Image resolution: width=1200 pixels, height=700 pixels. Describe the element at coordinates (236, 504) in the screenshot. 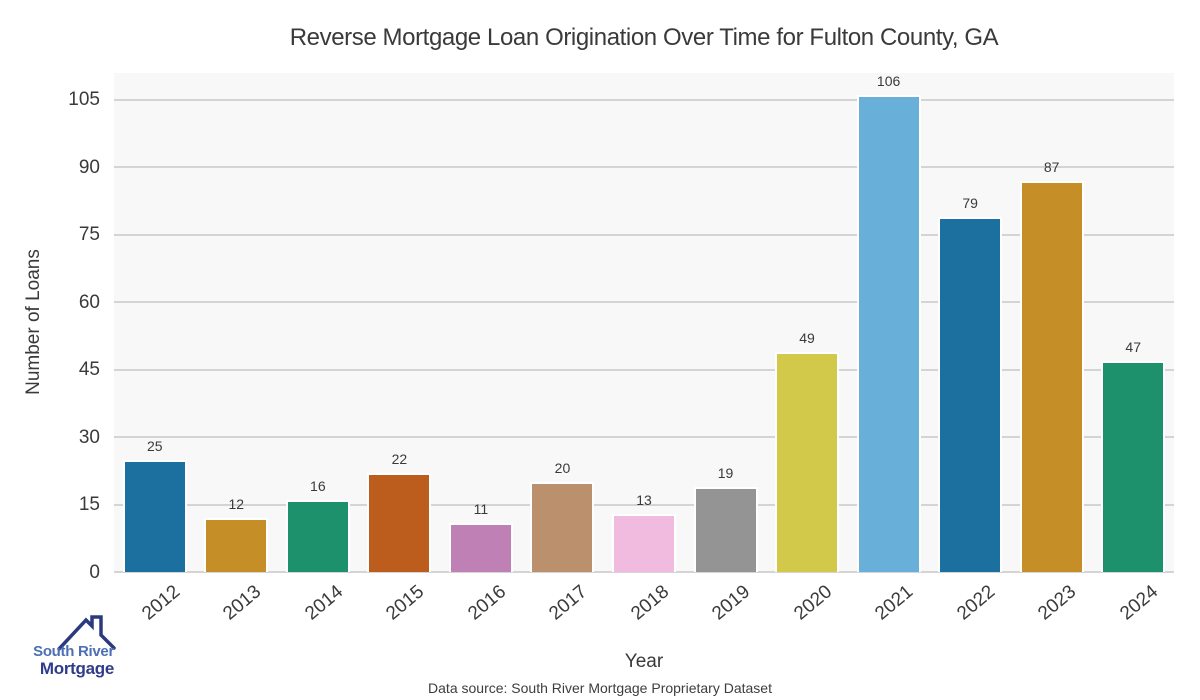

I see `bar-value-label: 12` at that location.